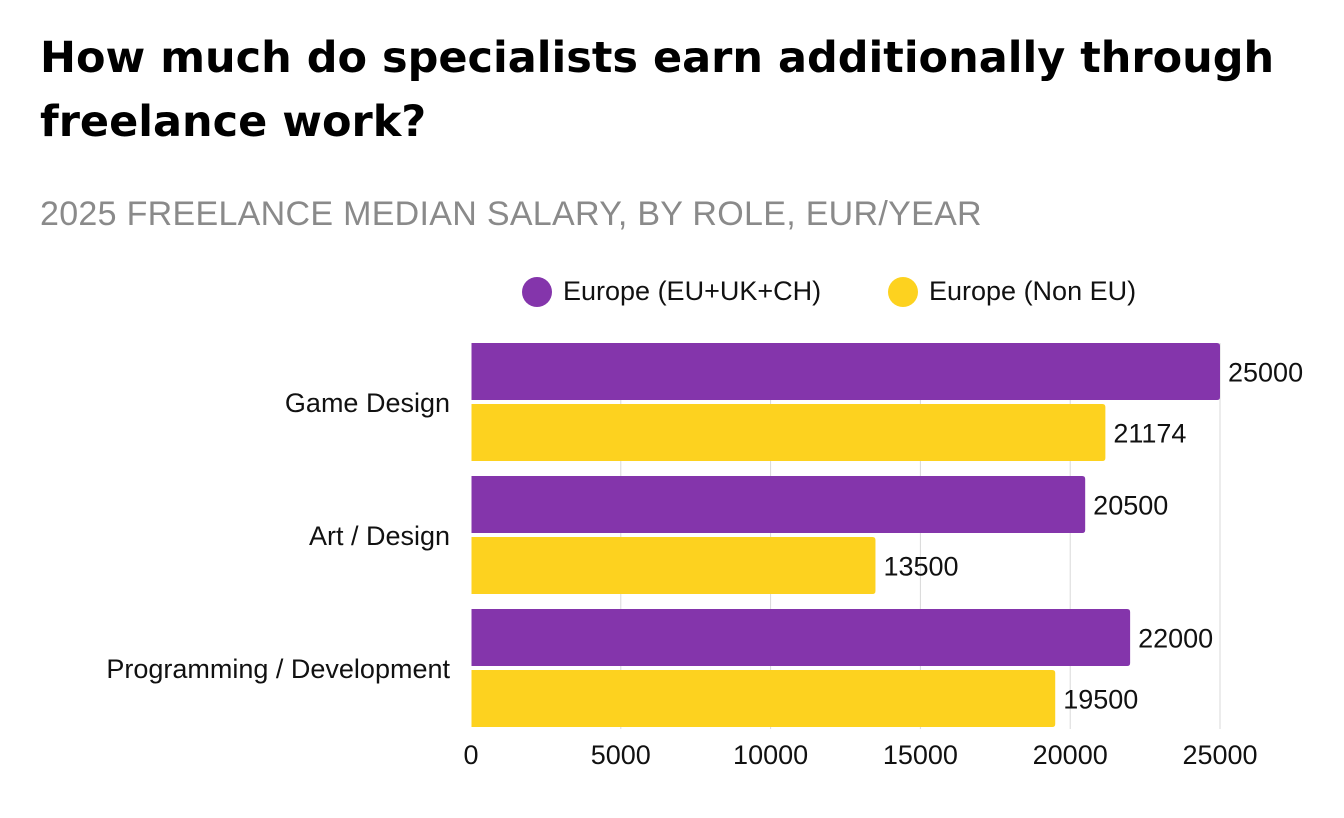  What do you see at coordinates (920, 755) in the screenshot?
I see `x-tick-label: 15000` at bounding box center [920, 755].